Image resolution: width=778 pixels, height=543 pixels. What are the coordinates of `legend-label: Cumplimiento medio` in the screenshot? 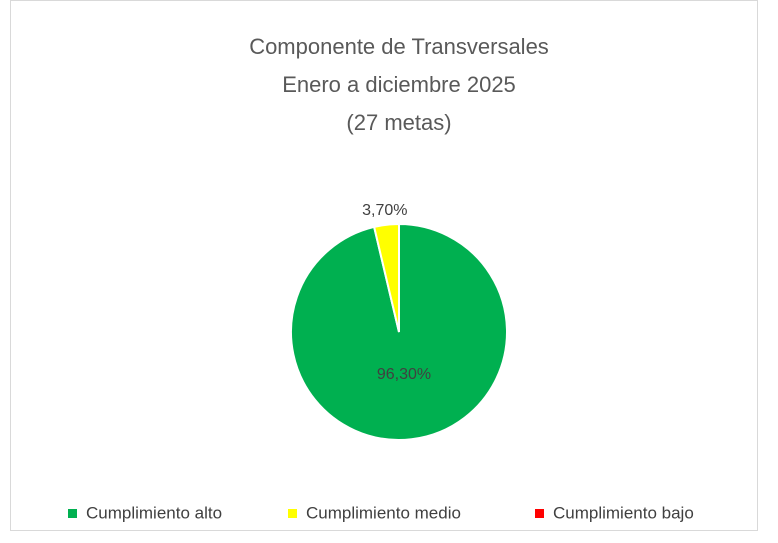 It's located at (383, 512).